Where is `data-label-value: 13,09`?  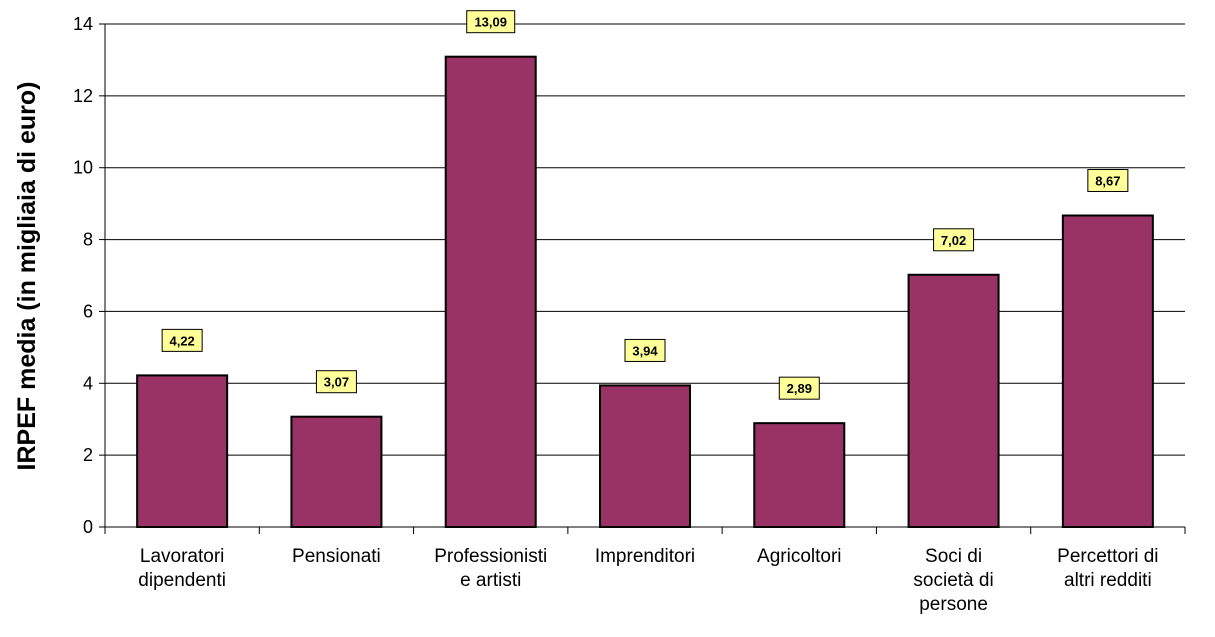
data-label-value: 13,09 is located at coordinates (490, 22).